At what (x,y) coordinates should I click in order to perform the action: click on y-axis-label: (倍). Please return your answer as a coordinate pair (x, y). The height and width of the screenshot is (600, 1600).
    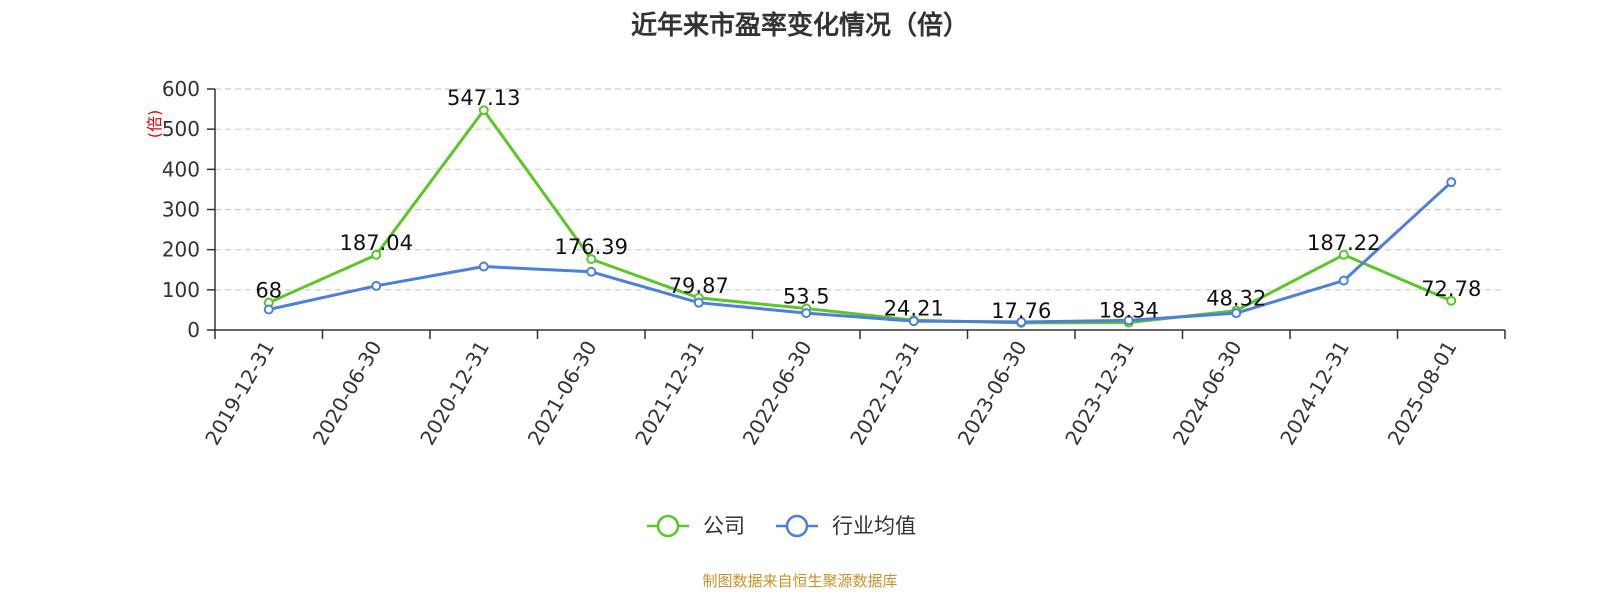
    Looking at the image, I should click on (154, 124).